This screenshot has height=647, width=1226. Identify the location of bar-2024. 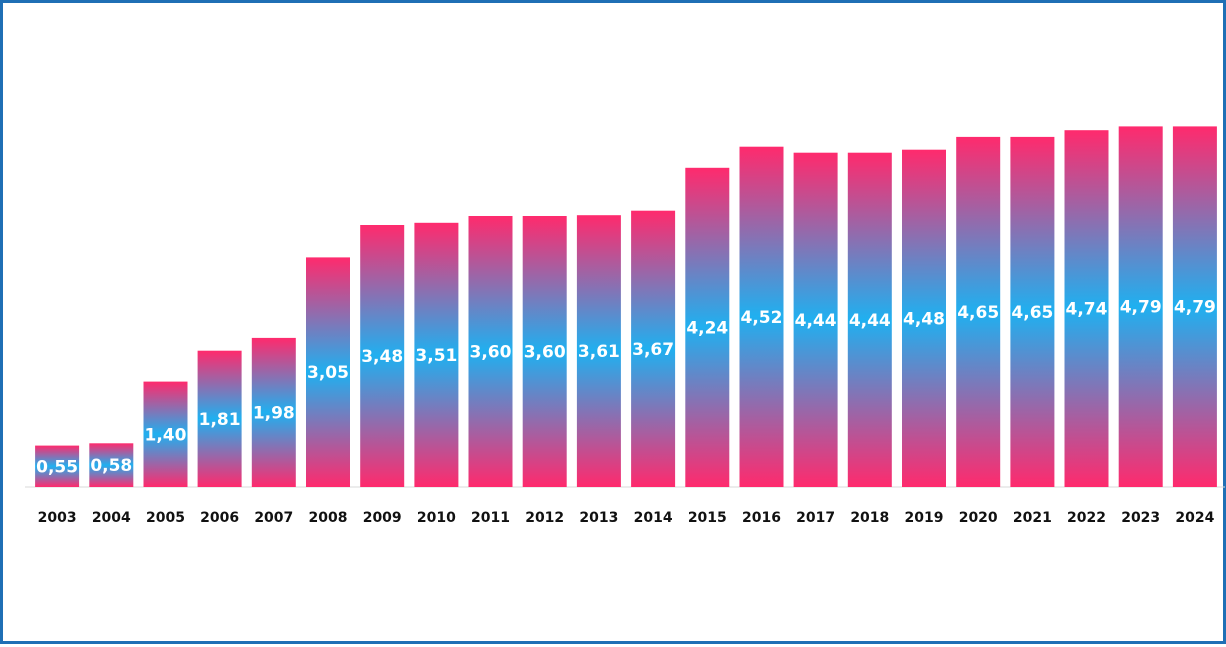
(1194, 307).